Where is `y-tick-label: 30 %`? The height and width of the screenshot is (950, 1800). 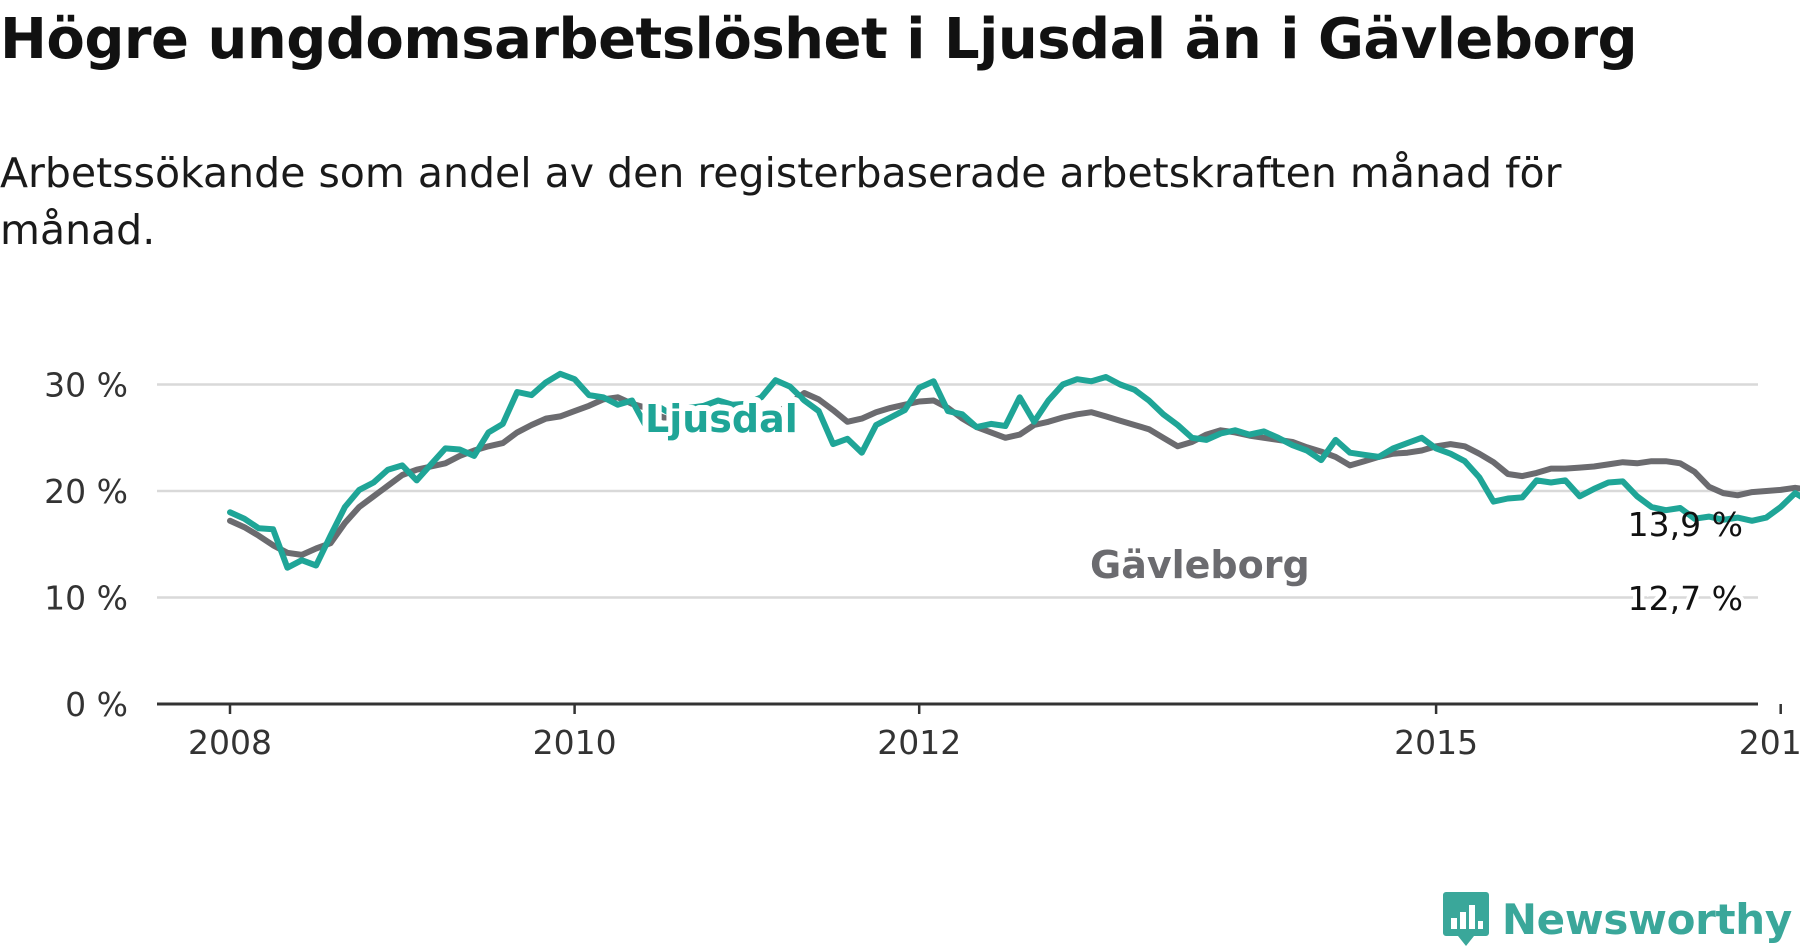 y-tick-label: 30 % is located at coordinates (86, 385).